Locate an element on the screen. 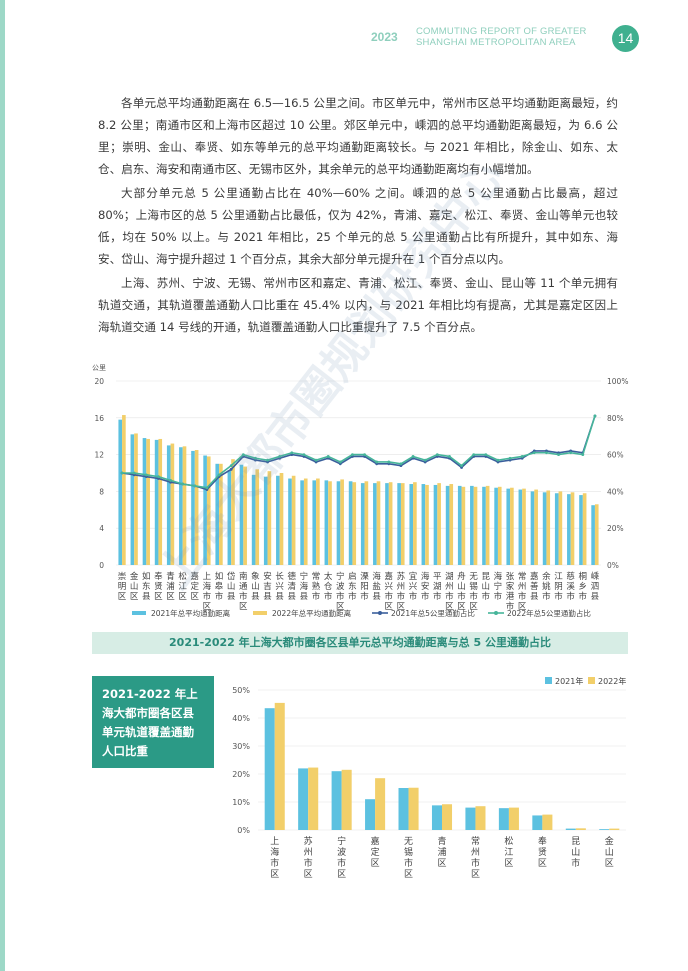 The width and height of the screenshot is (688, 971). chart2-title-box: 2021-2022 年上海大都市圈各区县单元轨道覆盖通勤人口比重 is located at coordinates (153, 722).